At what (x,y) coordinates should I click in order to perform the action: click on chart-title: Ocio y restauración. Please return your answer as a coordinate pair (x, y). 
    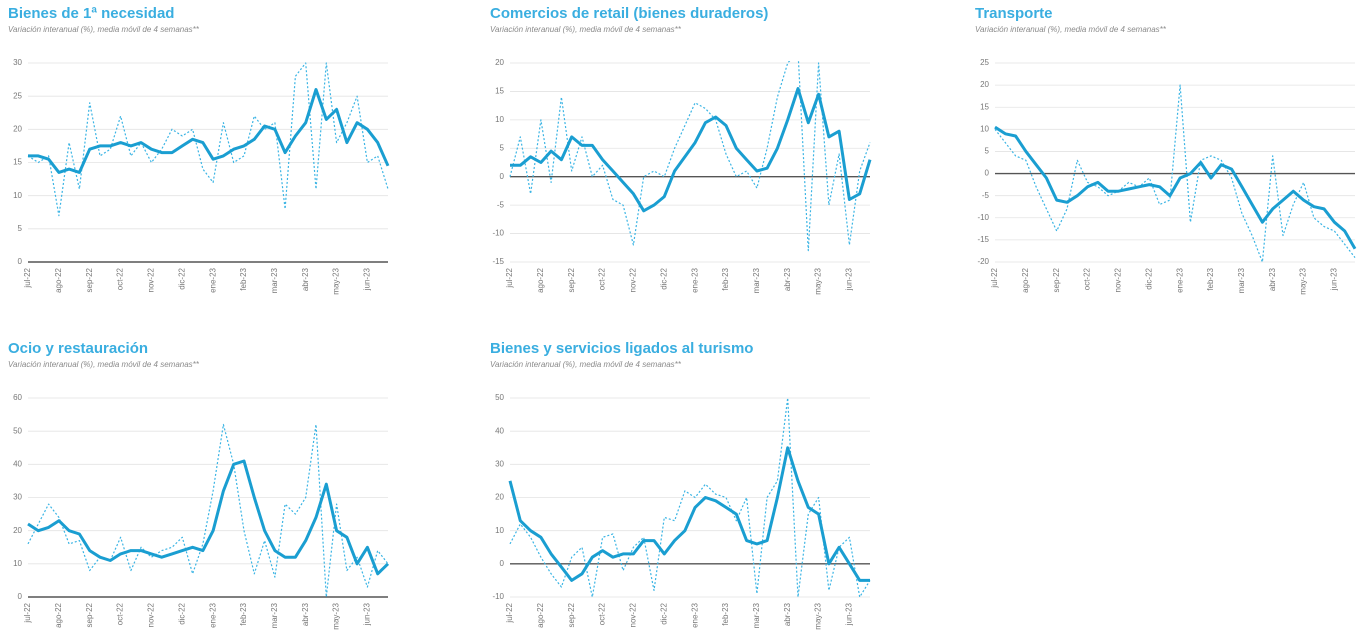
    Looking at the image, I should click on (78, 348).